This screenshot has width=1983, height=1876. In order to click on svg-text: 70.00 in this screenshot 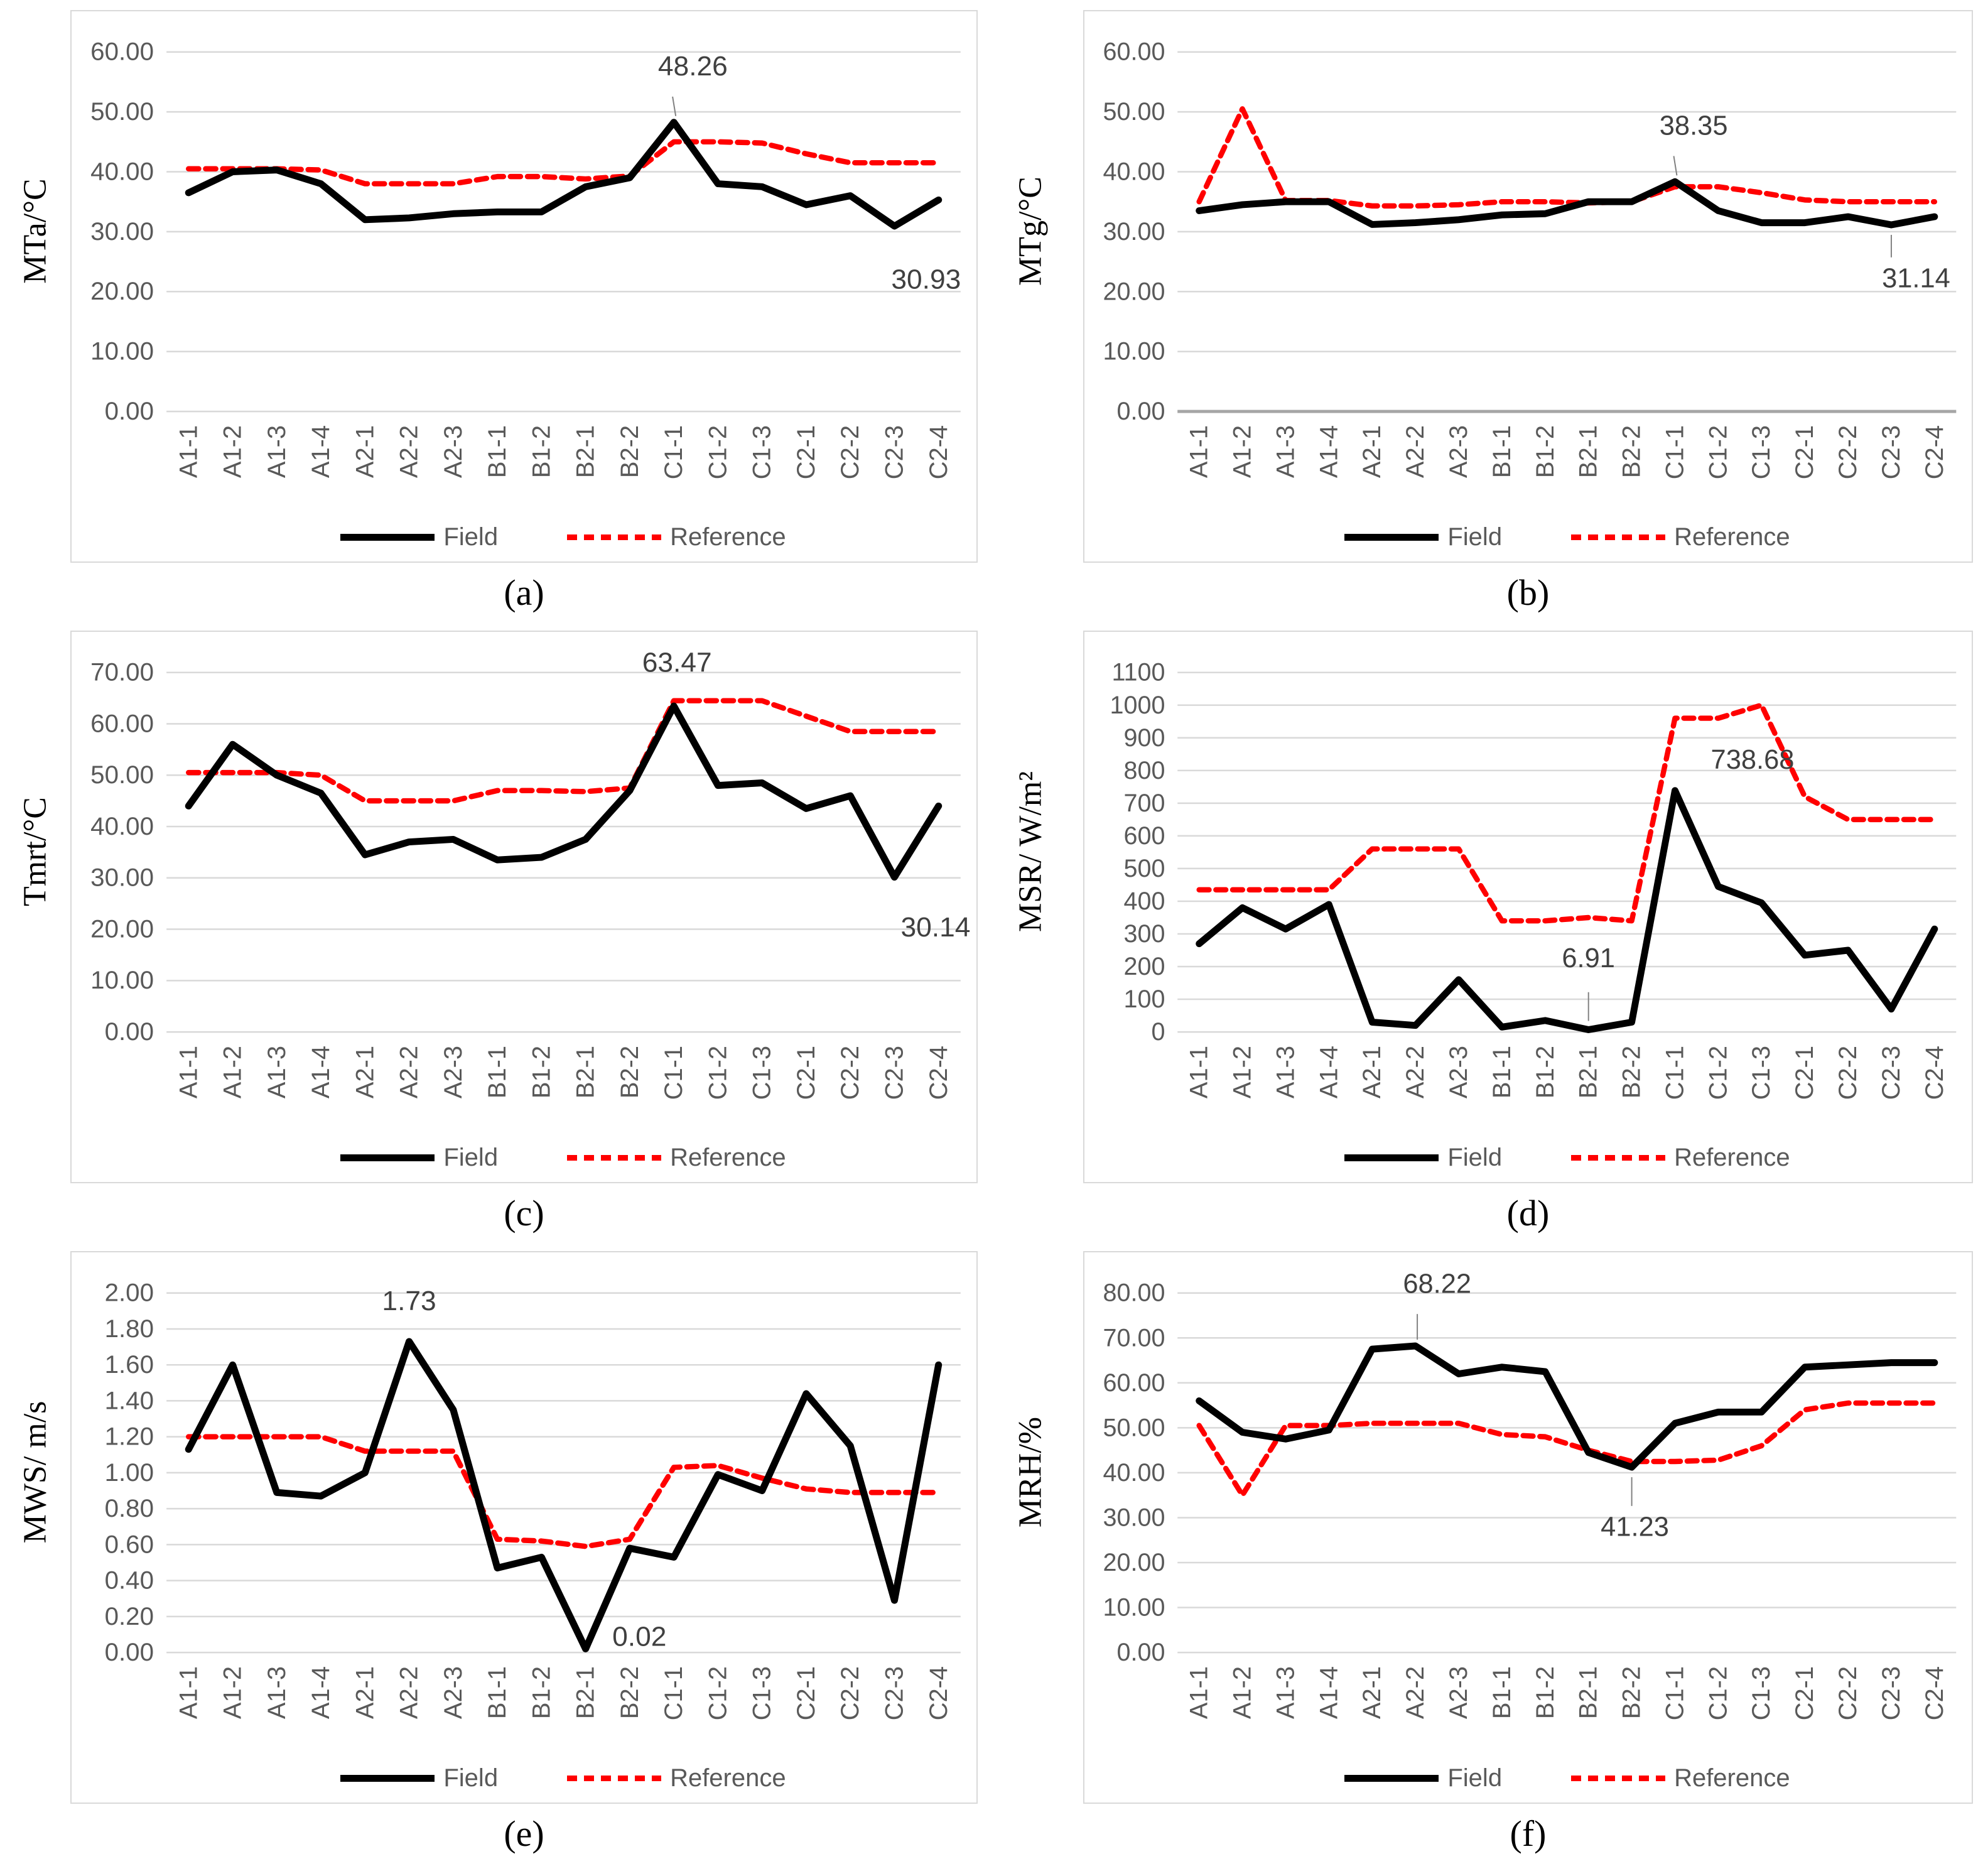, I will do `click(1134, 1338)`.